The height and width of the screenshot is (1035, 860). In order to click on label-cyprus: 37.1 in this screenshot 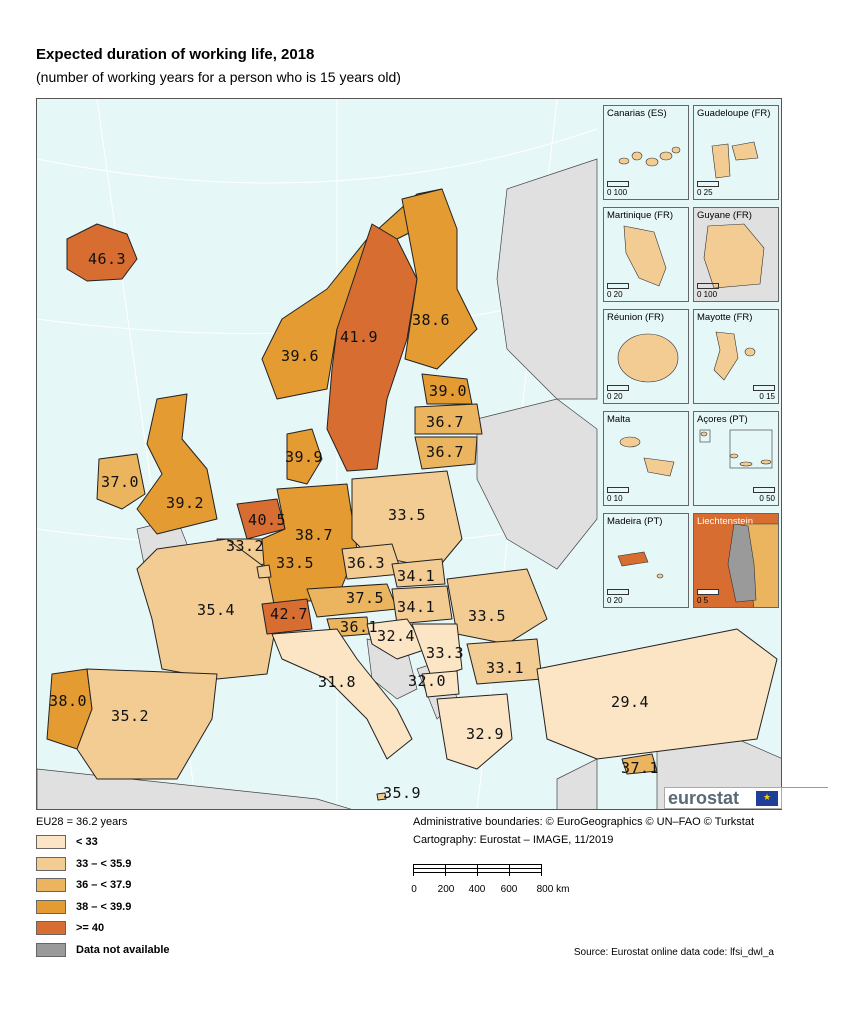, I will do `click(640, 768)`.